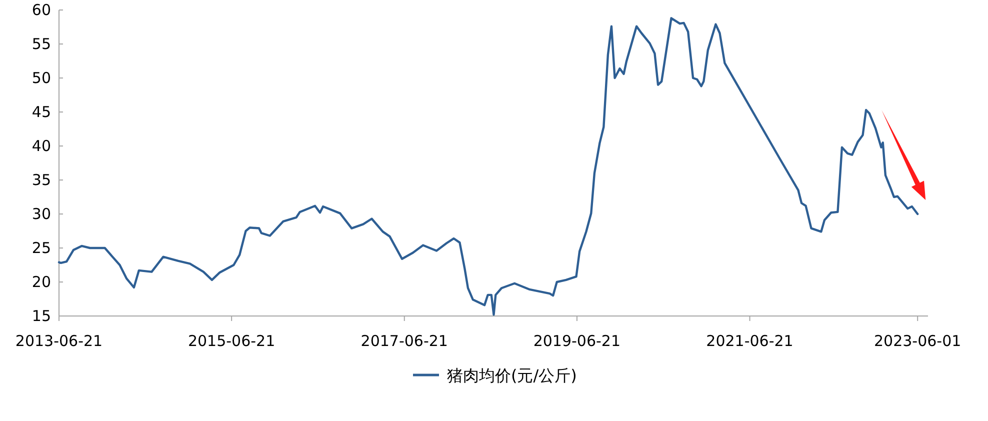  What do you see at coordinates (41, 44) in the screenshot?
I see `y-tick-label: 55` at bounding box center [41, 44].